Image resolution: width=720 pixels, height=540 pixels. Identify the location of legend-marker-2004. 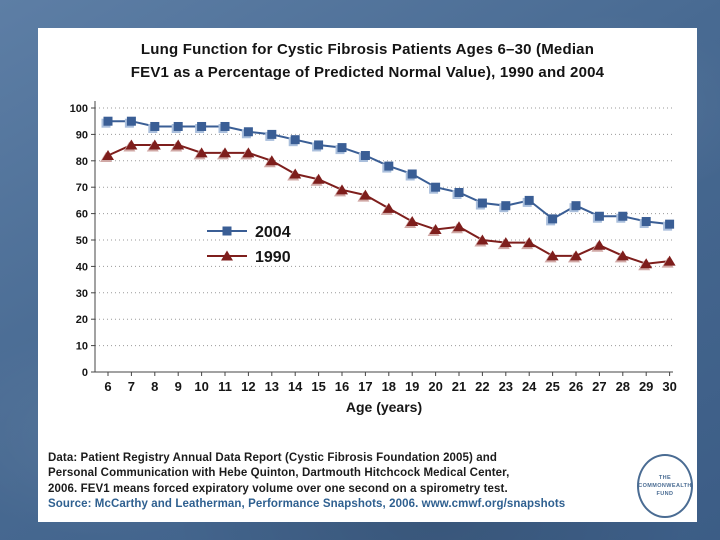
(227, 231).